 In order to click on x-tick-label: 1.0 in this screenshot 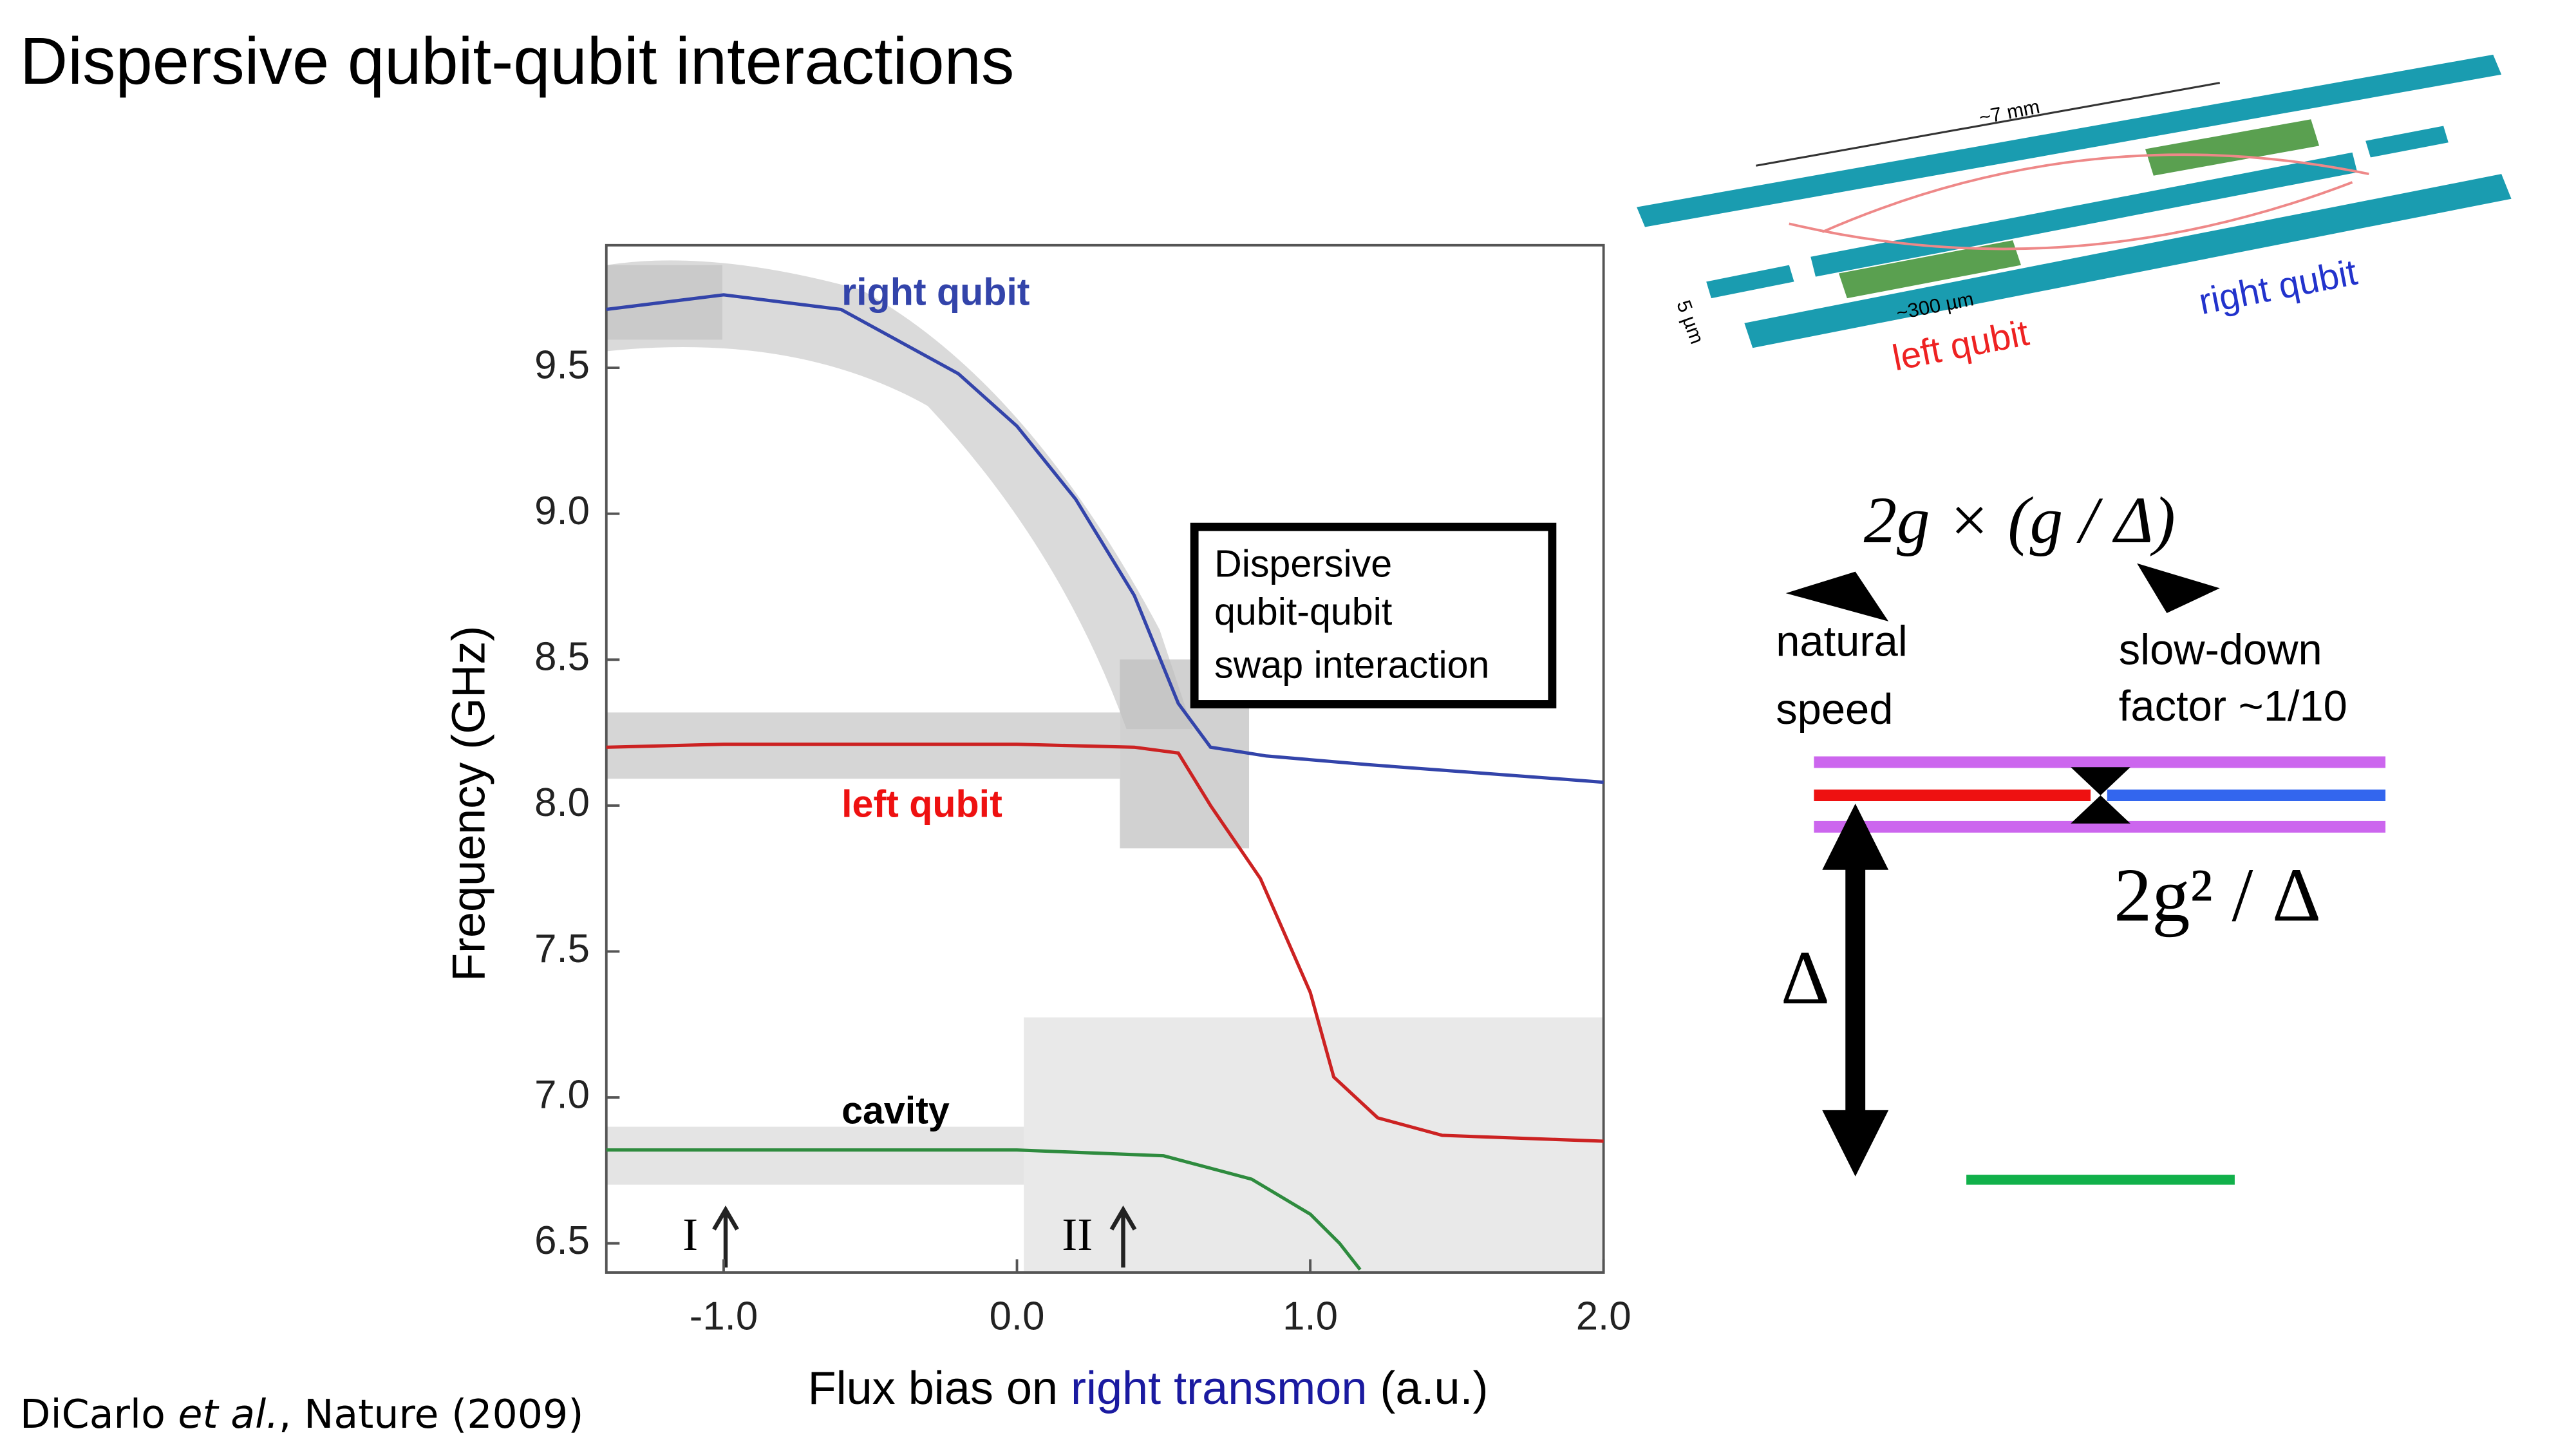, I will do `click(1310, 1316)`.